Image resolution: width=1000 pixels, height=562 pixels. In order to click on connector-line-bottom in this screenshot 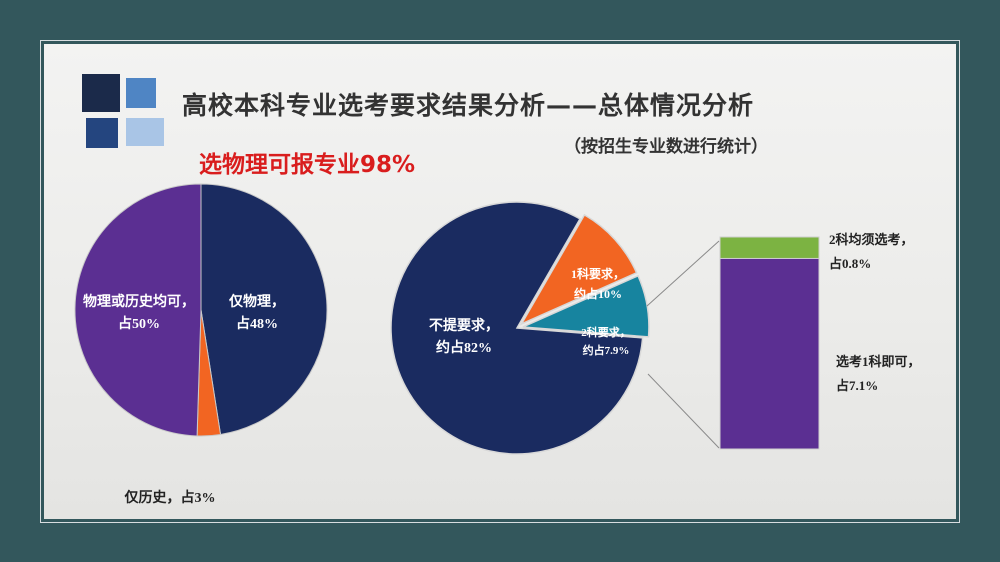, I will do `click(683, 411)`.